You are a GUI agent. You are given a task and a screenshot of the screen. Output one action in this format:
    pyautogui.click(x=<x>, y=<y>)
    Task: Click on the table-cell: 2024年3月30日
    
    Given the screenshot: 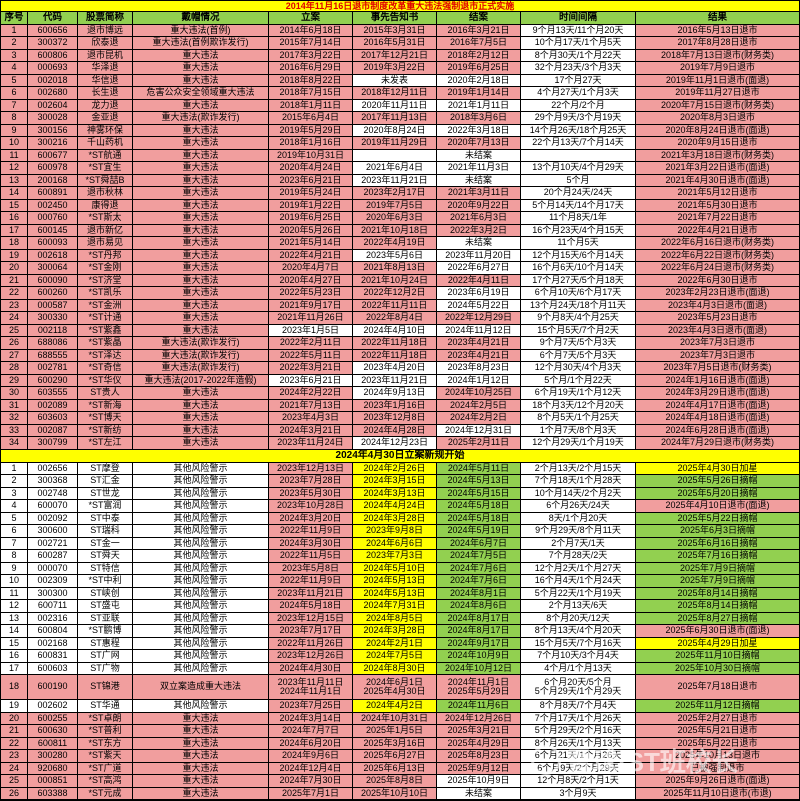 What is the action you would take?
    pyautogui.click(x=311, y=543)
    